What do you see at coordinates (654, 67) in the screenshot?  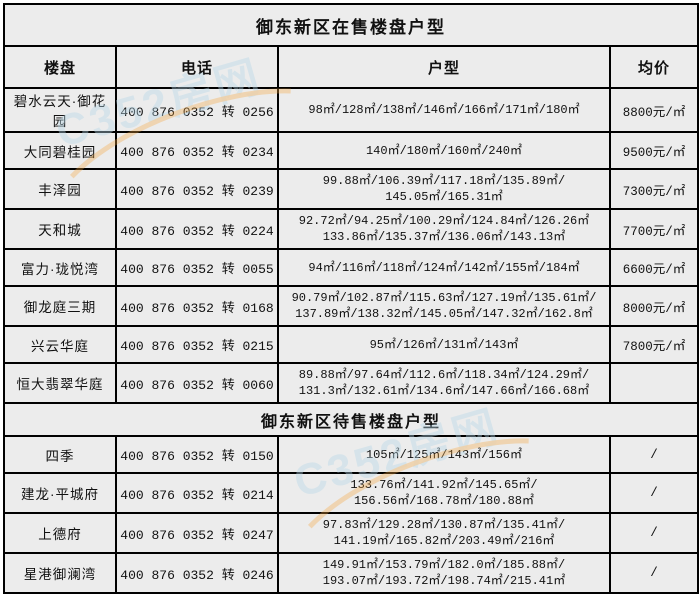 I see `header-price: 均价` at bounding box center [654, 67].